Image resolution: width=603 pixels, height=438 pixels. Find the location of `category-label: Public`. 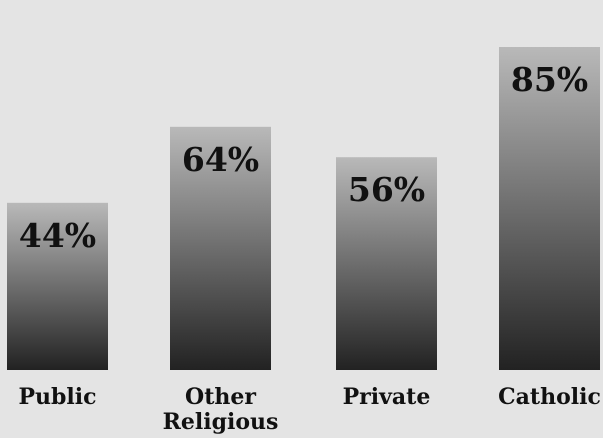

category-label: Public is located at coordinates (57, 397).